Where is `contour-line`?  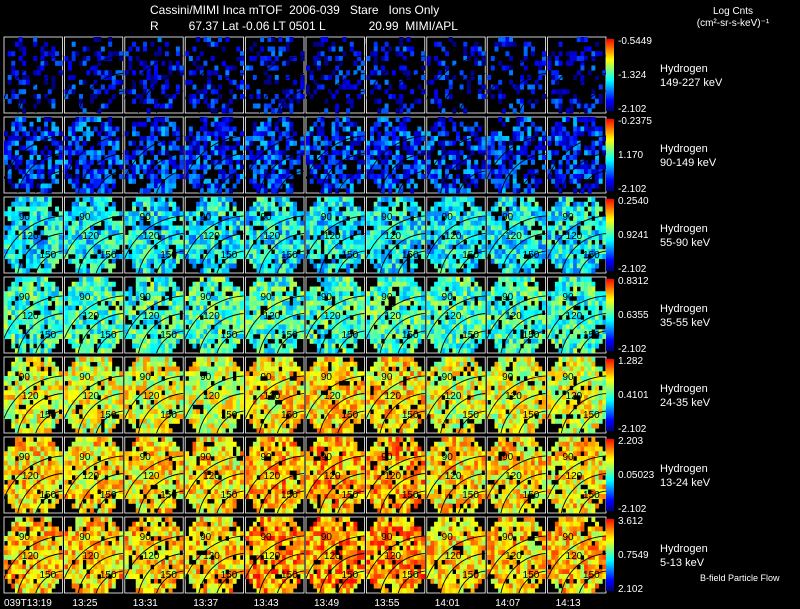
contour-line is located at coordinates (275, 157).